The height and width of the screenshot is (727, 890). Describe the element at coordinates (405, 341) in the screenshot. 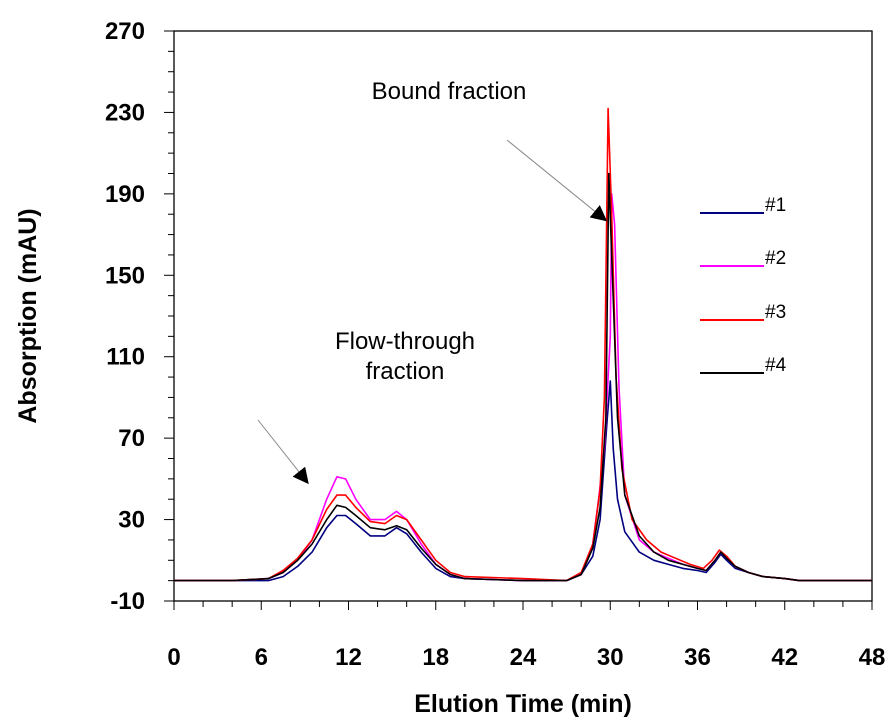

I see `annotation-line: Flow-through` at that location.